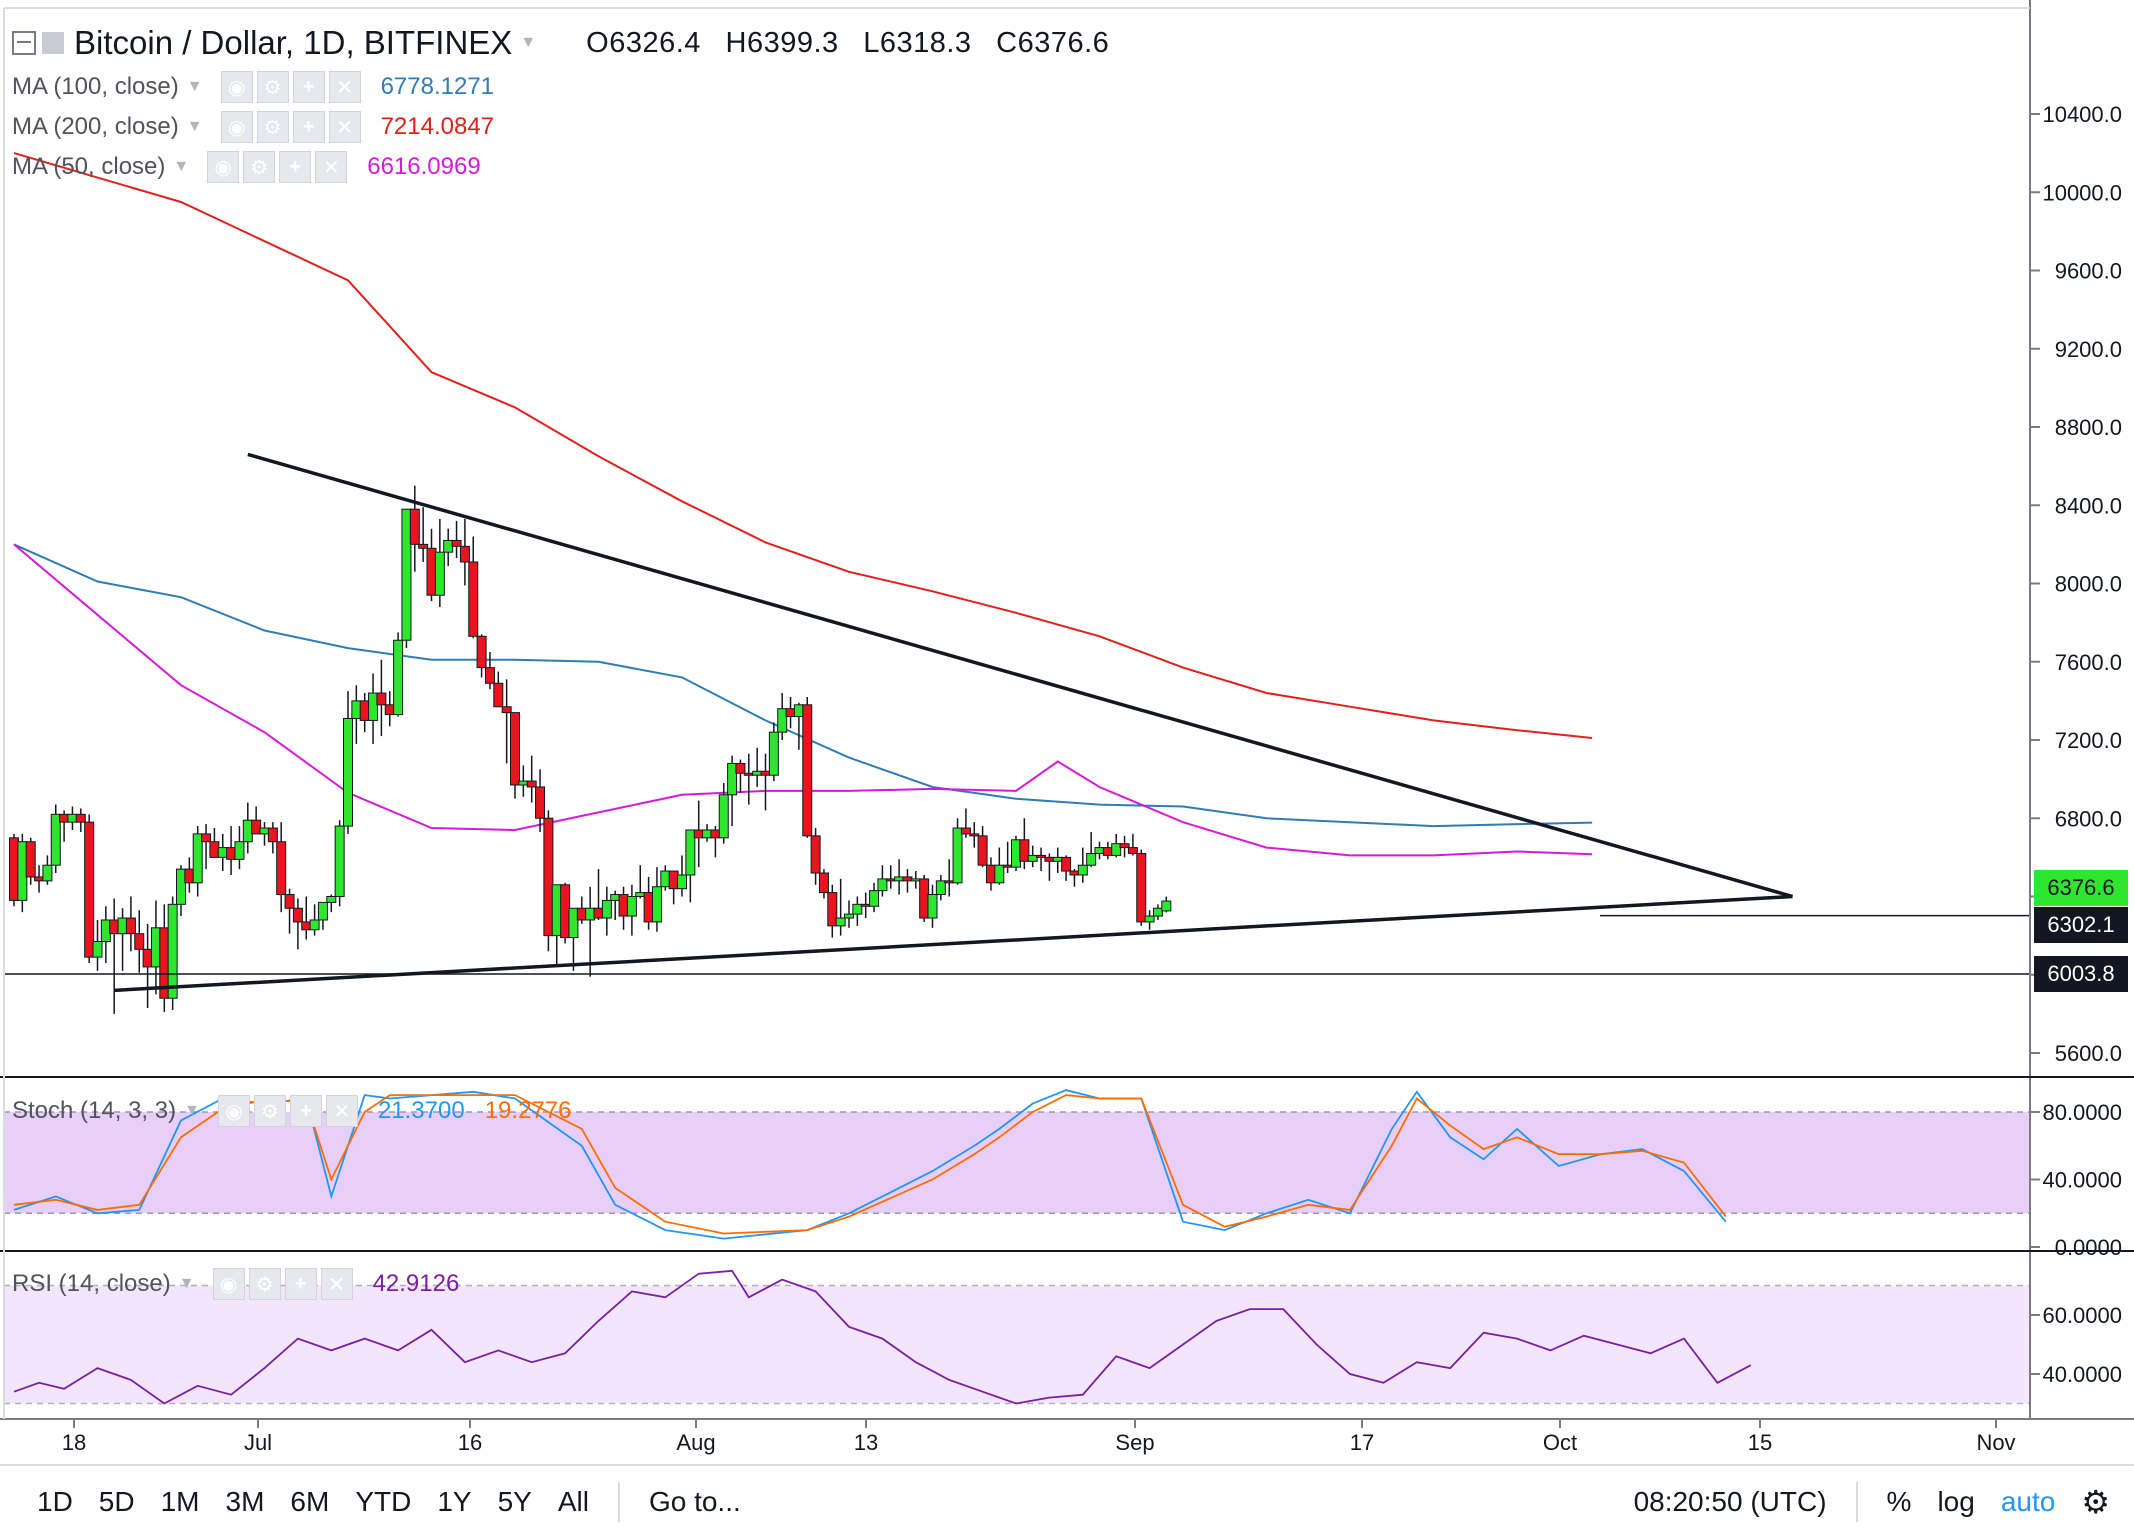 The height and width of the screenshot is (1538, 2134). Describe the element at coordinates (839, 43) in the screenshot. I see `ohlc-values: O6326.4 H6399.3 L6318.3 C6376.6` at that location.